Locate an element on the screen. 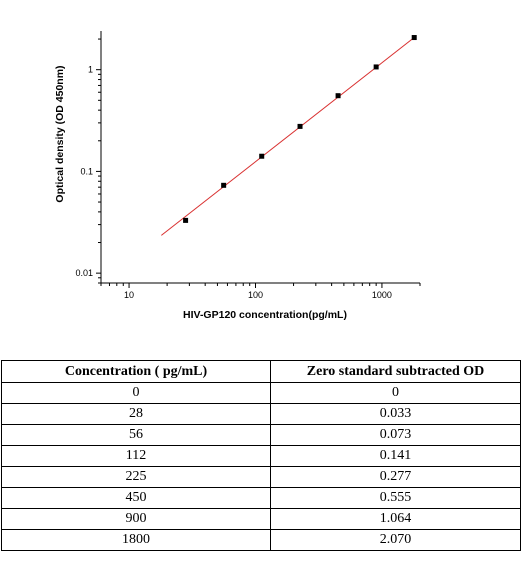 This screenshot has width=524, height=569. cell-concentration: 0 is located at coordinates (136, 393).